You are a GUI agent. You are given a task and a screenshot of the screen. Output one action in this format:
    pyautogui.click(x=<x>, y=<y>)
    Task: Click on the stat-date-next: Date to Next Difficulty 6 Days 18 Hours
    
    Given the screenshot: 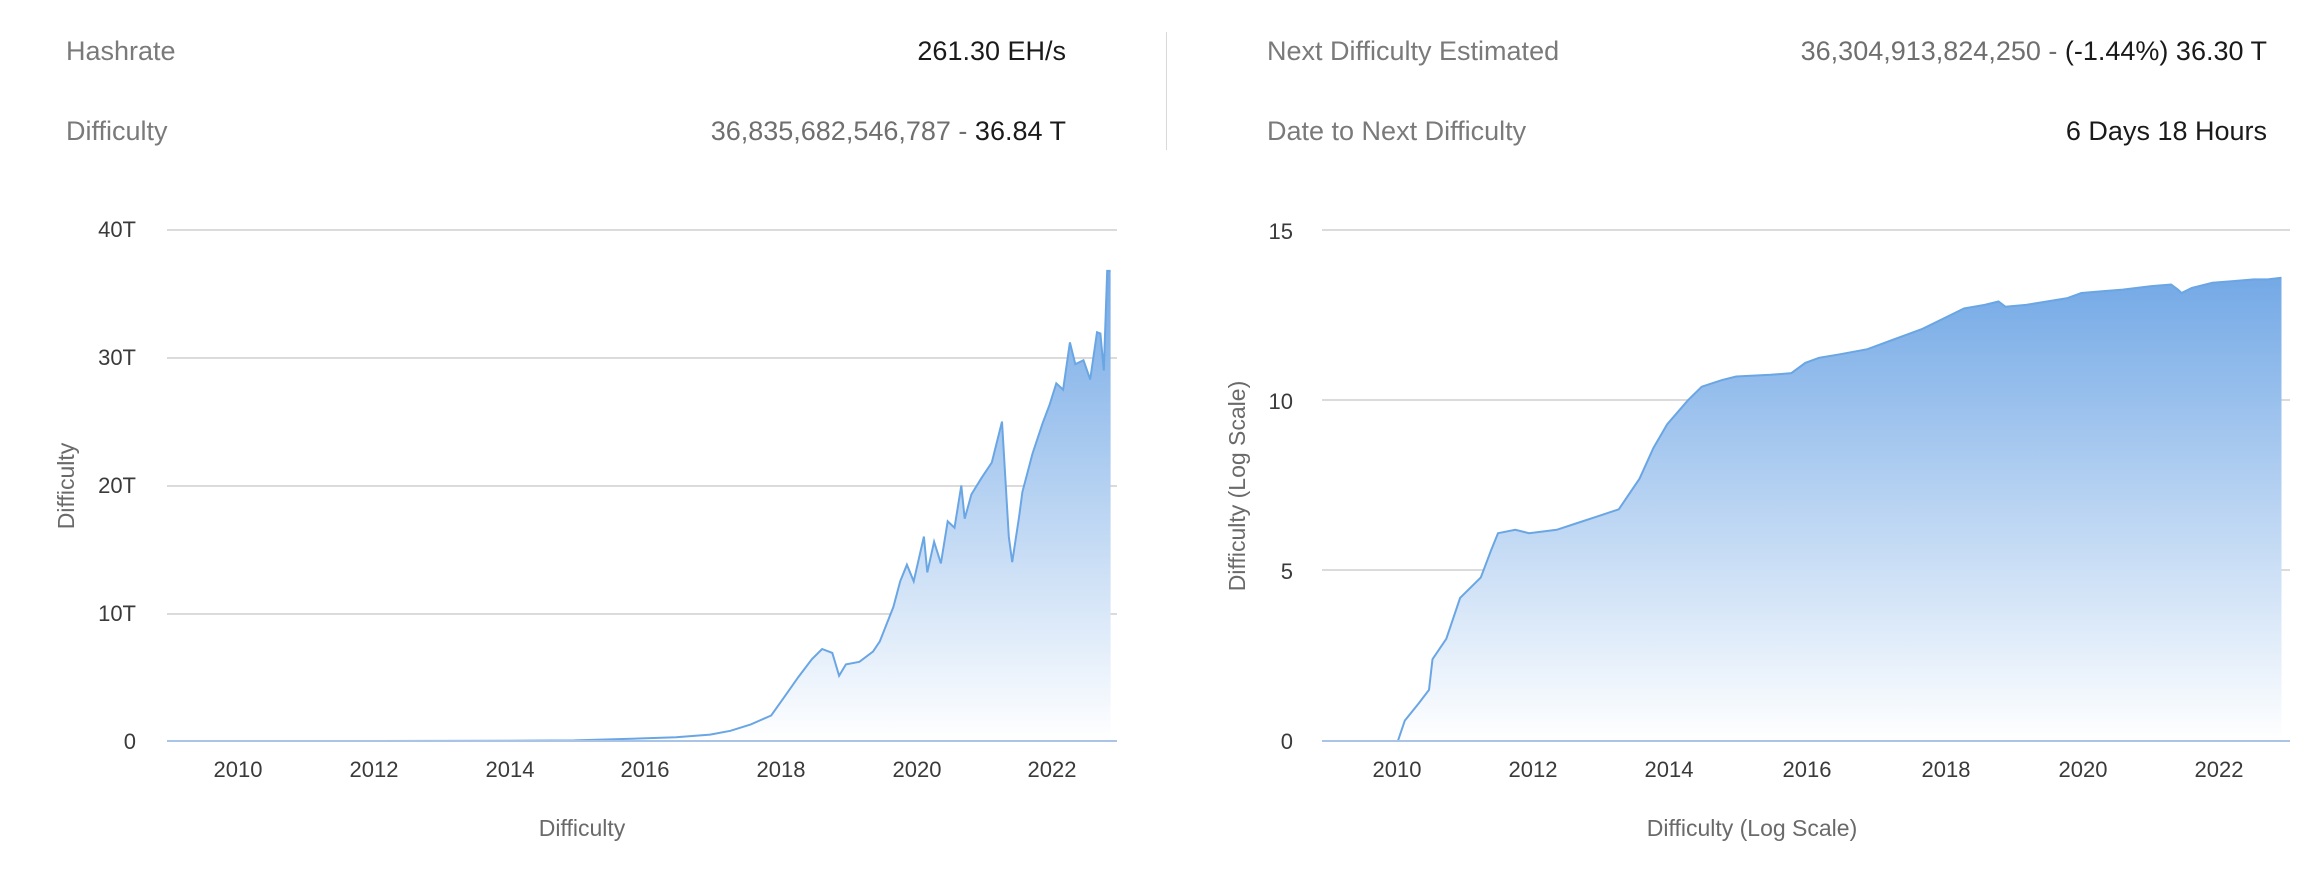 What is the action you would take?
    pyautogui.click(x=1767, y=131)
    